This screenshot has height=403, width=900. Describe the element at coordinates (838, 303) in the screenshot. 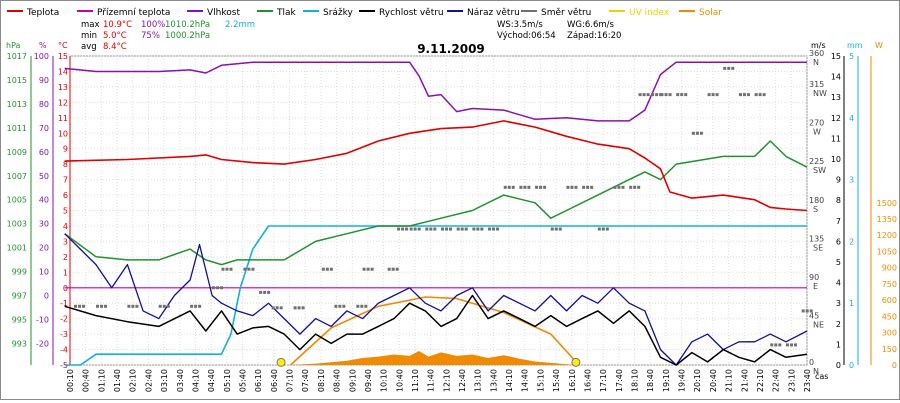

I see `speed-tick-label: 3` at that location.